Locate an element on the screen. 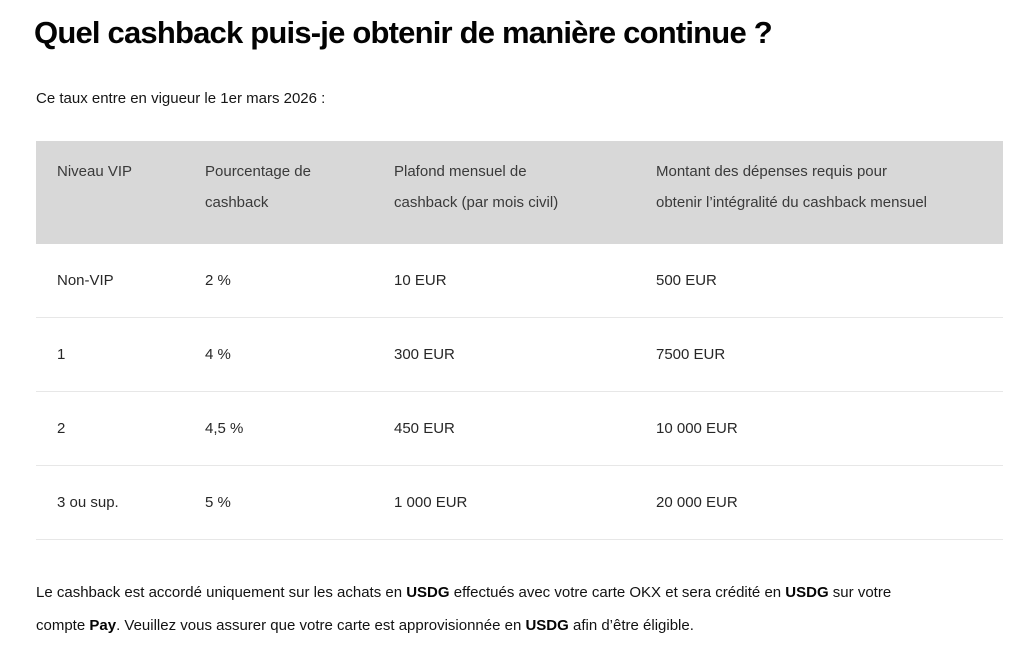  table-cell: Non-VIP is located at coordinates (110, 281).